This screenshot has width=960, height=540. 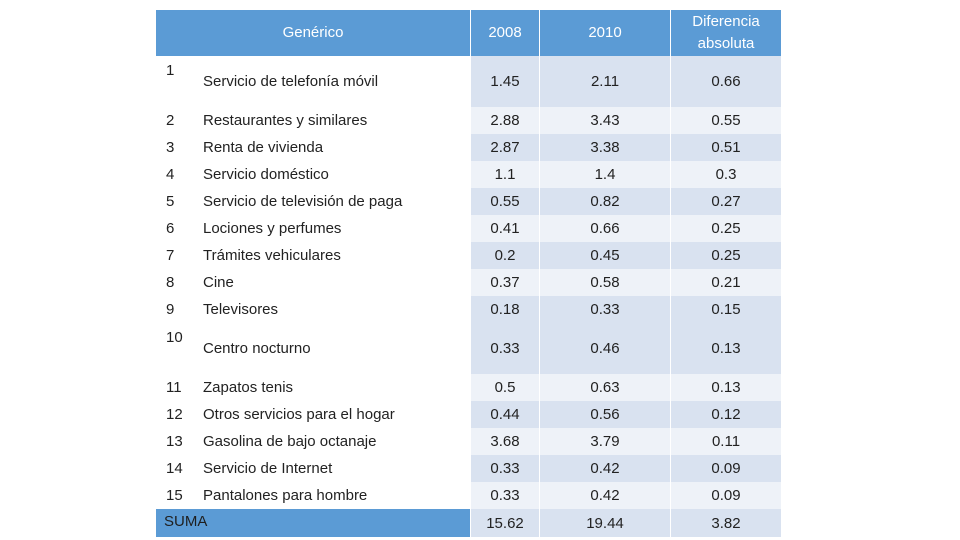 What do you see at coordinates (726, 523) in the screenshot?
I see `total-diff: 3.82` at bounding box center [726, 523].